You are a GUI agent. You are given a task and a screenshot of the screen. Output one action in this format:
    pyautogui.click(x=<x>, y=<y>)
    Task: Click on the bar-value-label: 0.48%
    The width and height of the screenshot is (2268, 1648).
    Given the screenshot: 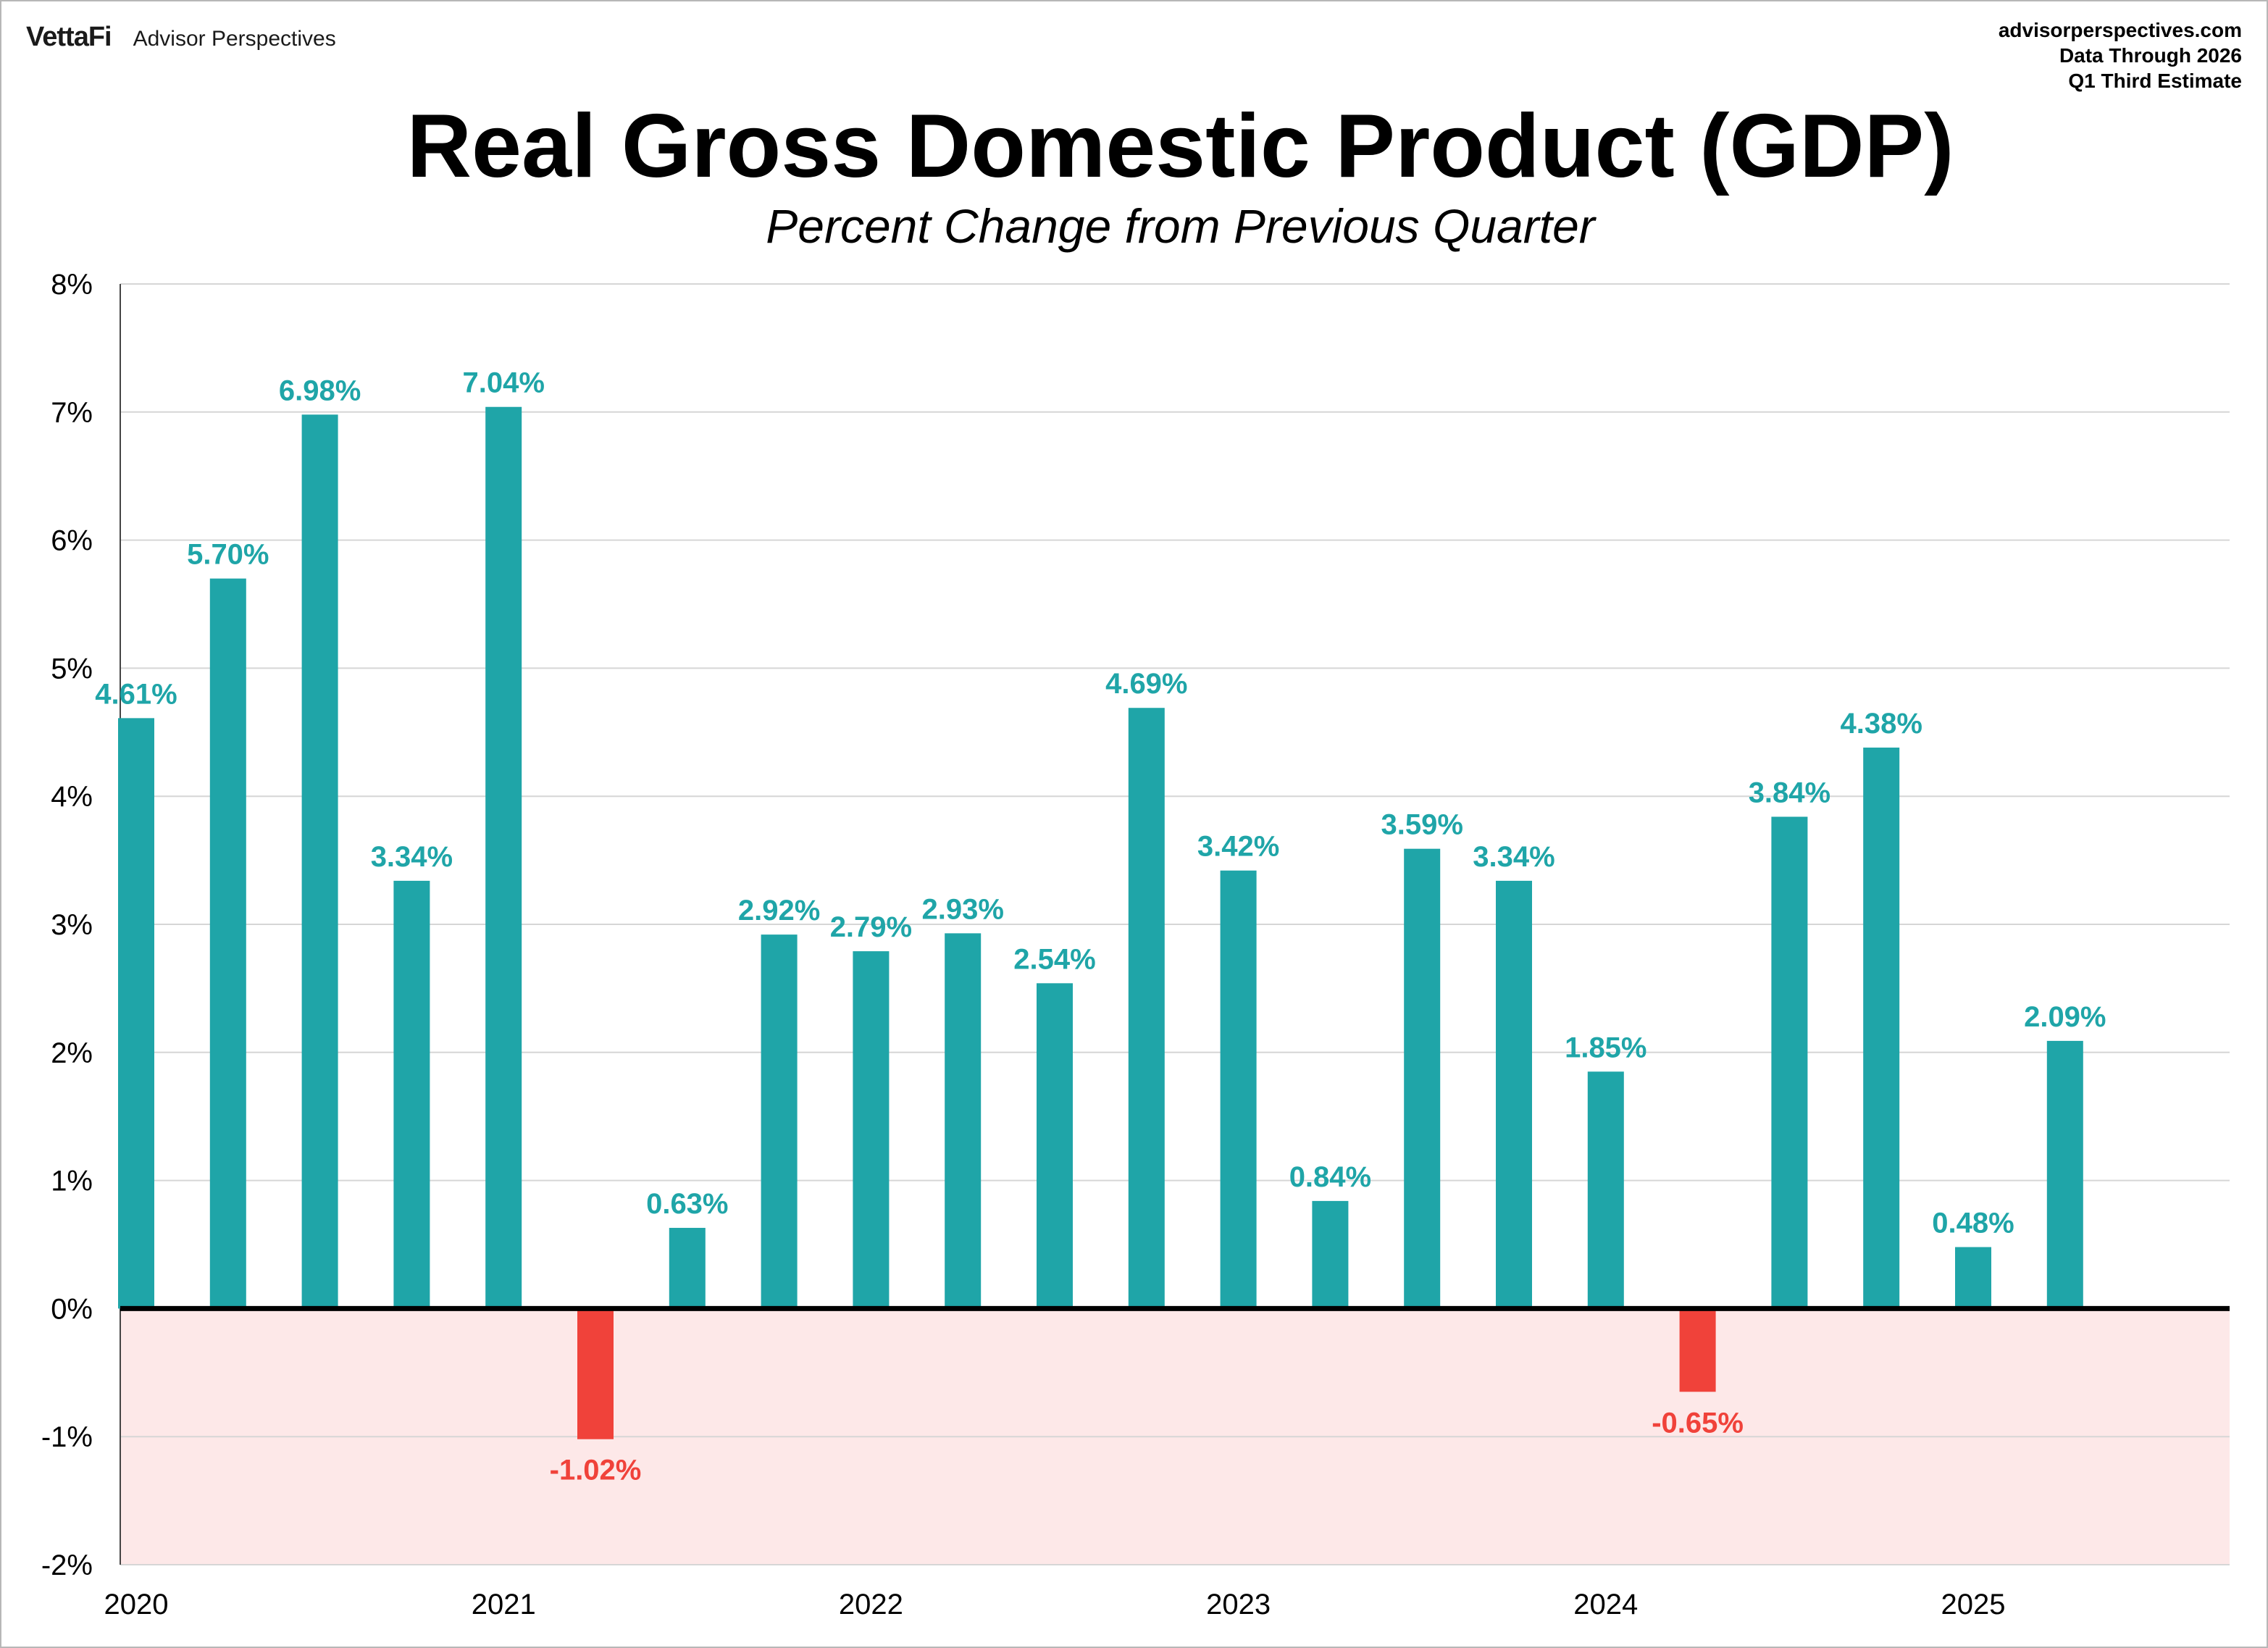 What is the action you would take?
    pyautogui.click(x=1973, y=1223)
    